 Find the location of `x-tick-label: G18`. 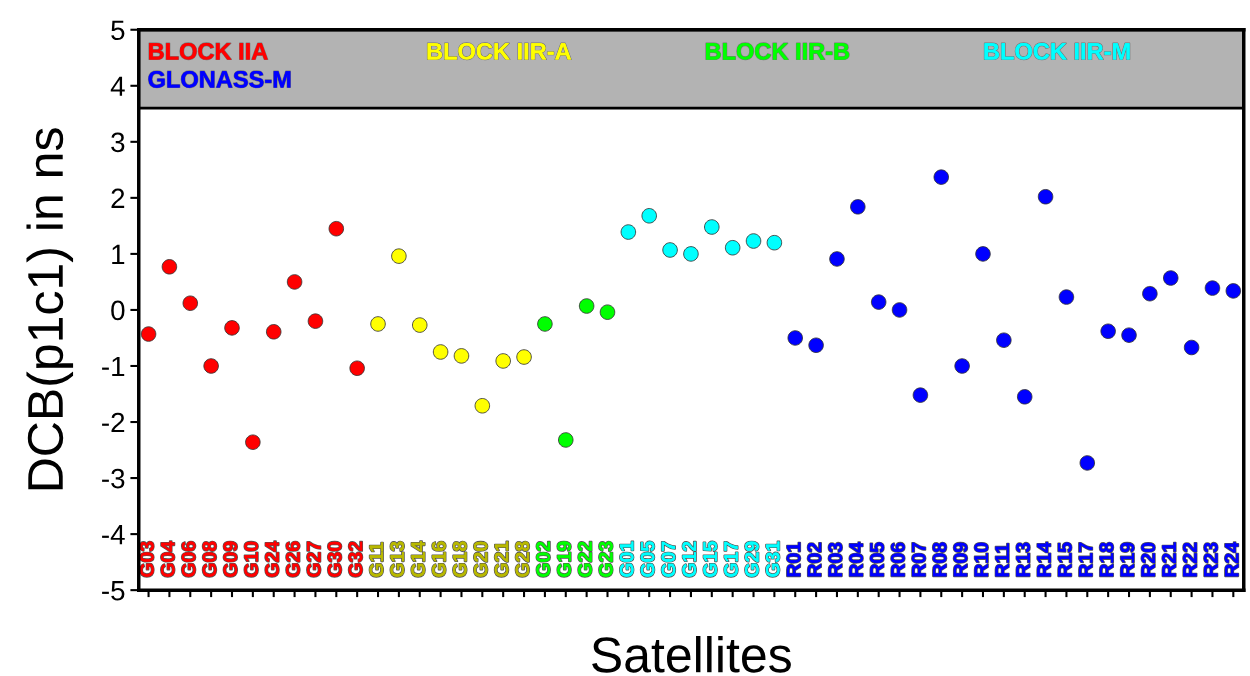

x-tick-label: G18 is located at coordinates (459, 559).